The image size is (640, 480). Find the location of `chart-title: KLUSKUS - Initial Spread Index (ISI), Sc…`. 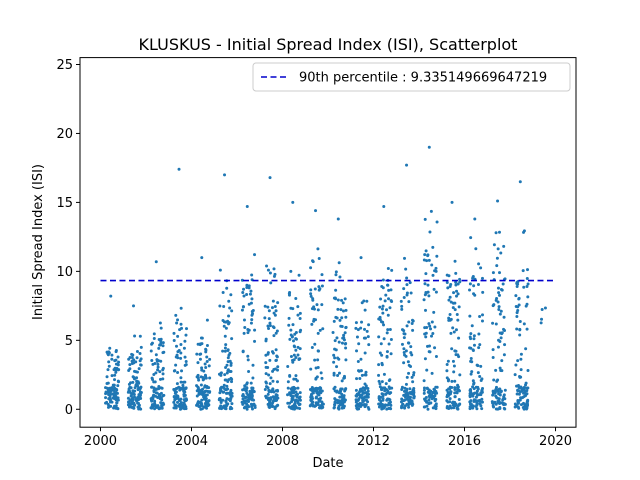

chart-title: KLUSKUS - Initial Spread Index (ISI), Sc… is located at coordinates (328, 44).